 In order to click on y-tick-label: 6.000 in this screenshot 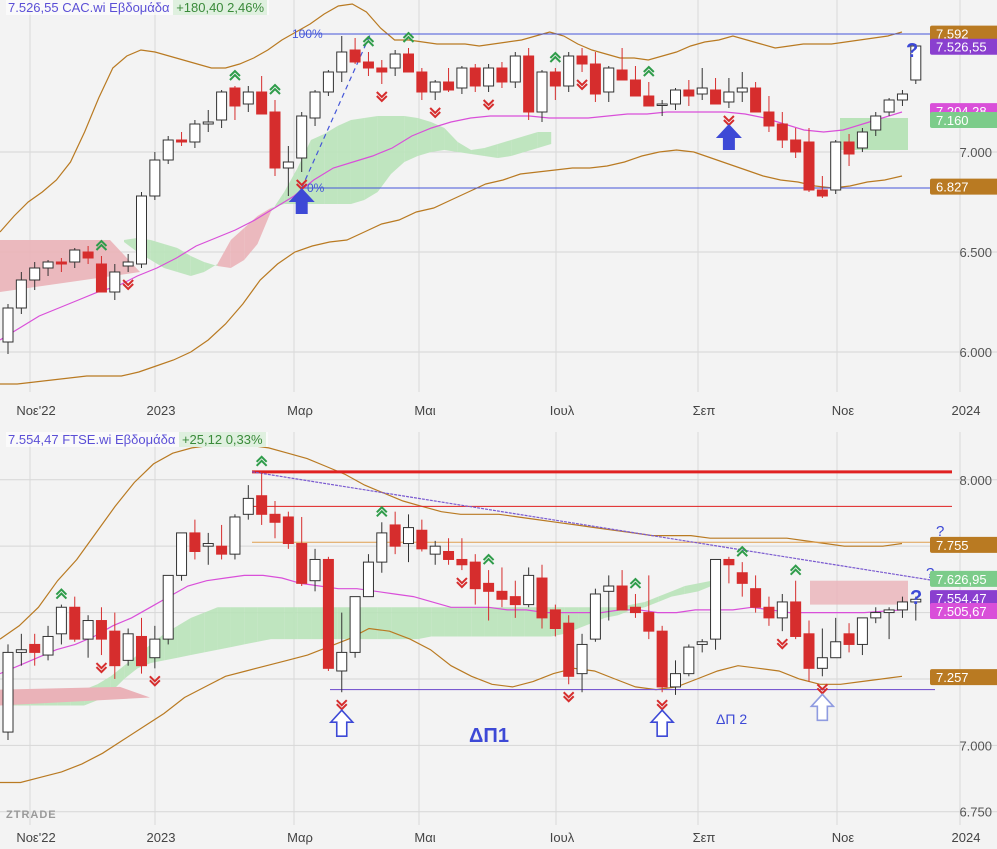, I will do `click(975, 352)`.